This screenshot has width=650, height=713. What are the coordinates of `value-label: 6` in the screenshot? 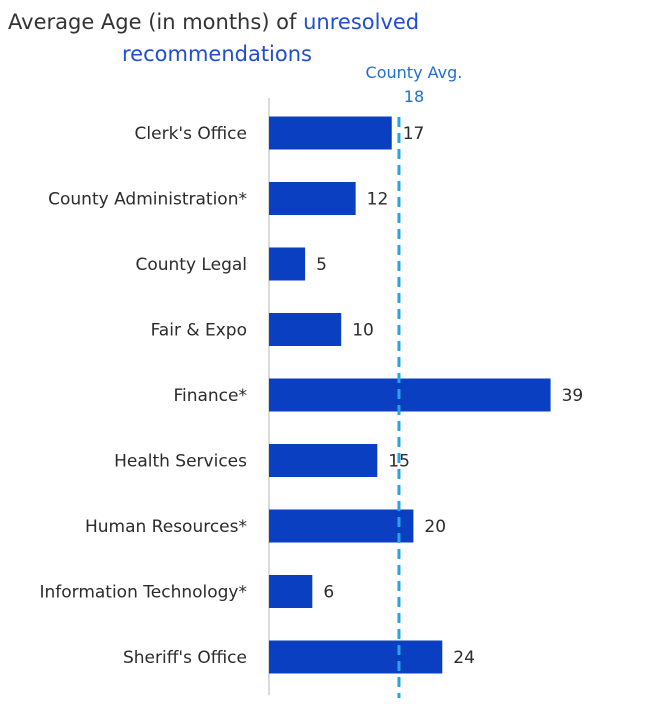 It's located at (328, 593).